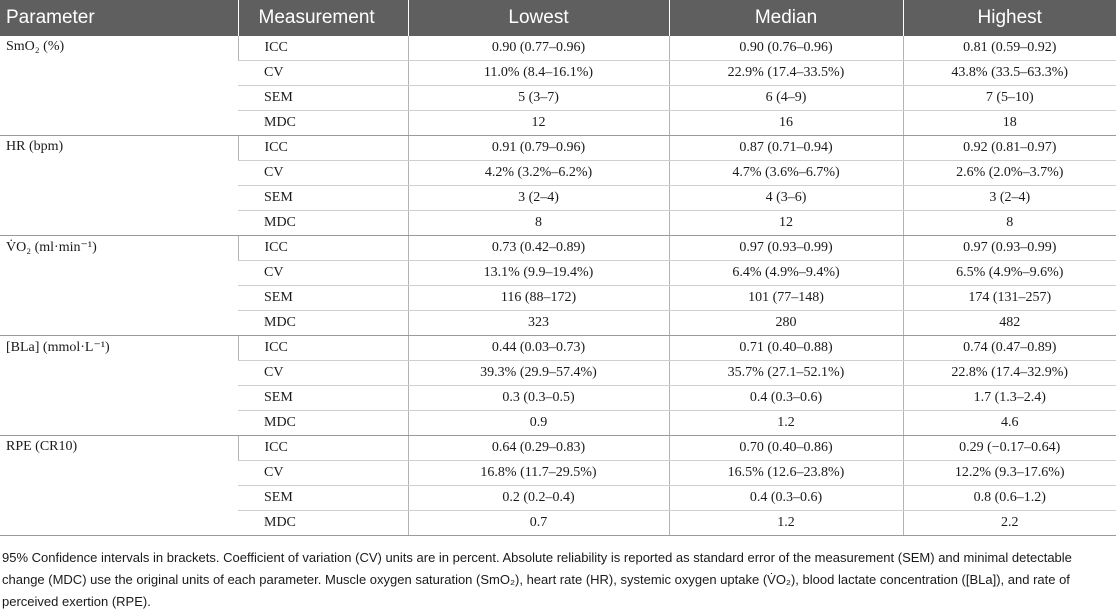  Describe the element at coordinates (1009, 323) in the screenshot. I see `highest-cell: 482` at that location.